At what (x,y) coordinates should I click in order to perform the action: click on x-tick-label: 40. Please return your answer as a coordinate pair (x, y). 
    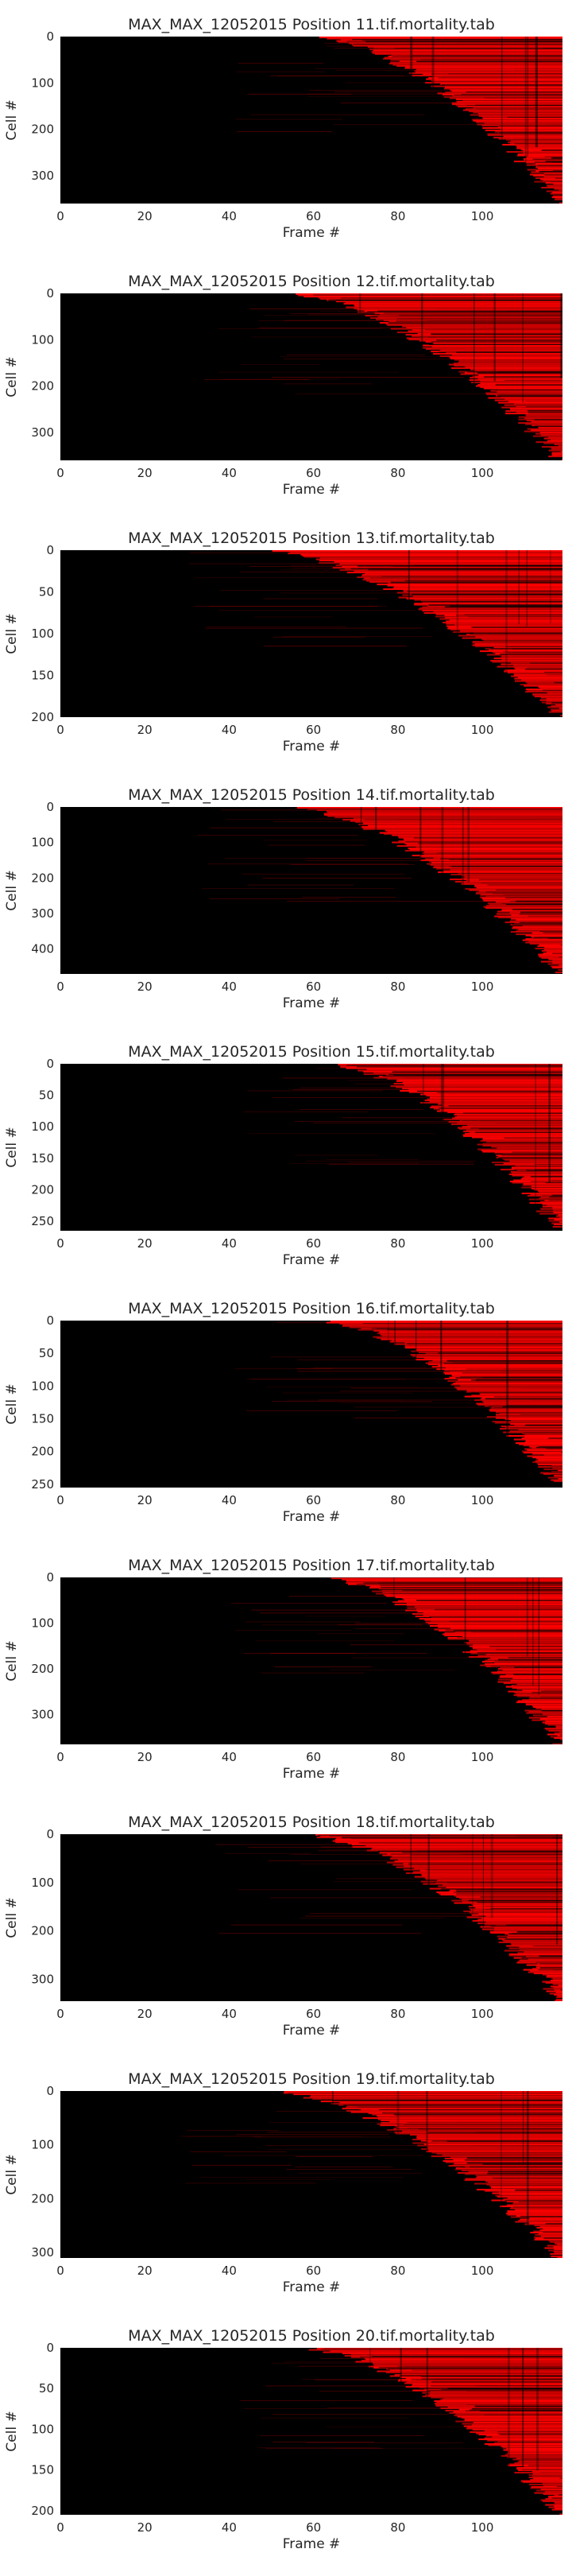
    Looking at the image, I should click on (229, 1500).